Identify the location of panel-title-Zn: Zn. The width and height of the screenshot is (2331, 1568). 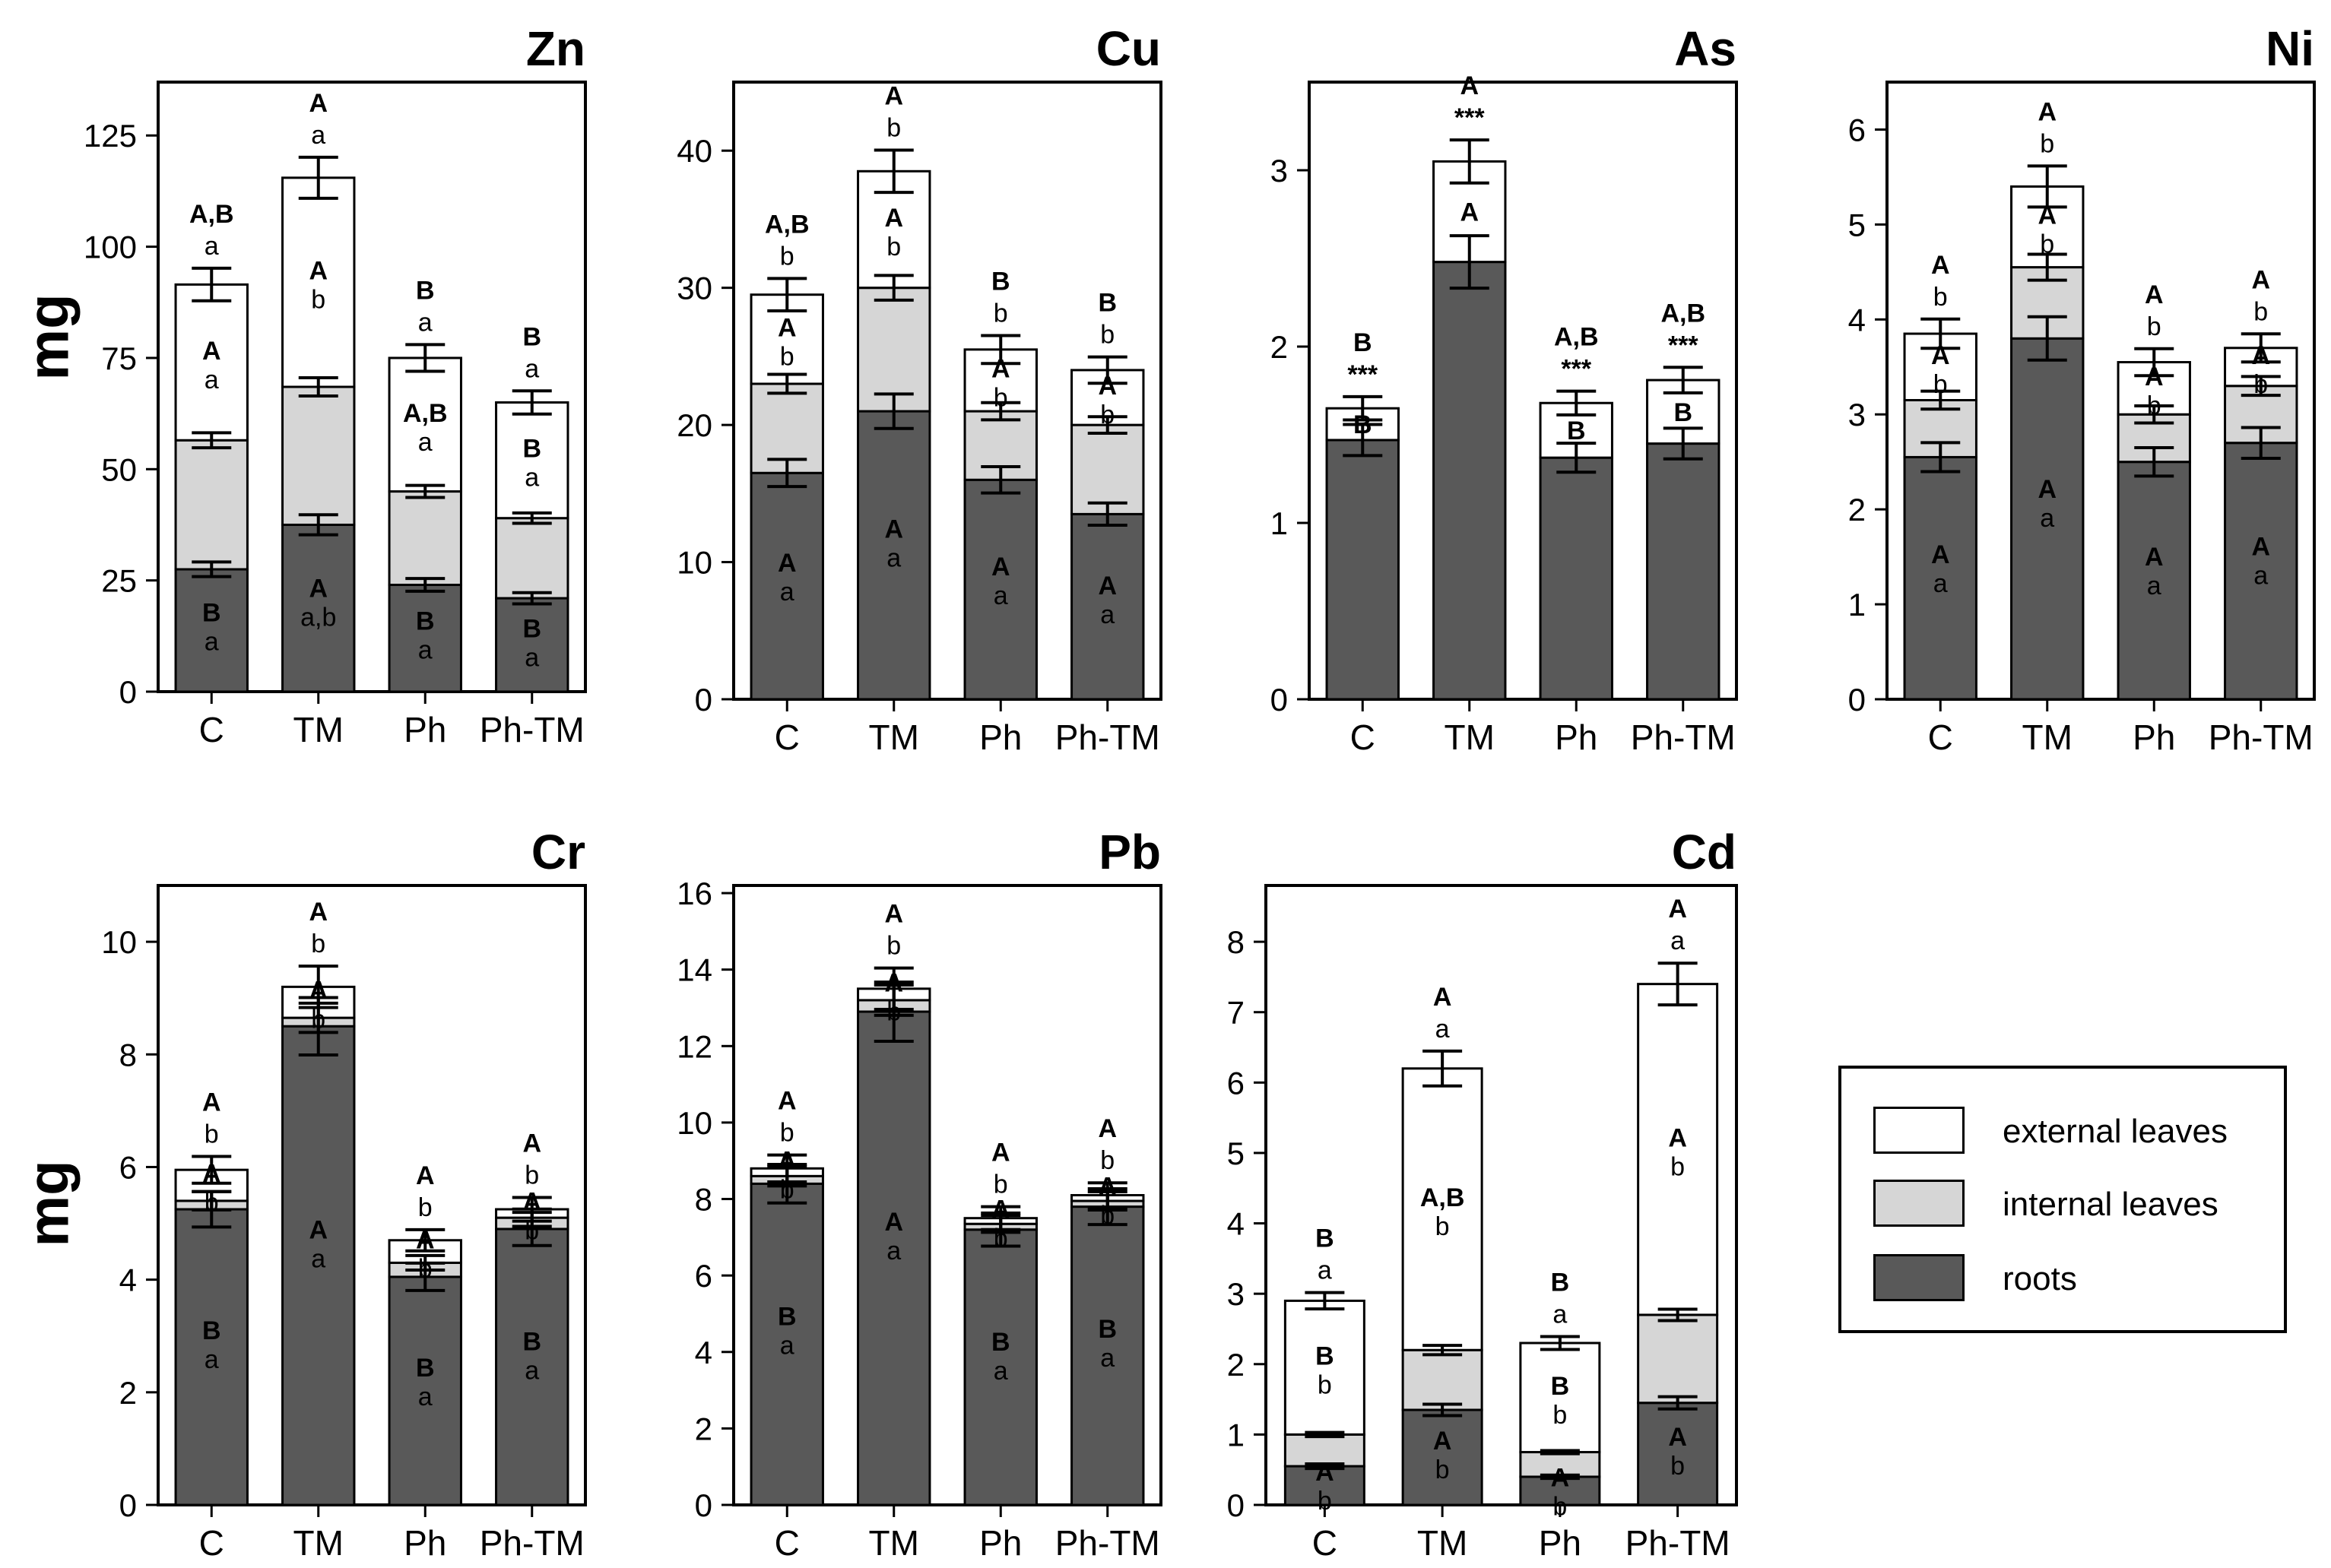
(556, 48).